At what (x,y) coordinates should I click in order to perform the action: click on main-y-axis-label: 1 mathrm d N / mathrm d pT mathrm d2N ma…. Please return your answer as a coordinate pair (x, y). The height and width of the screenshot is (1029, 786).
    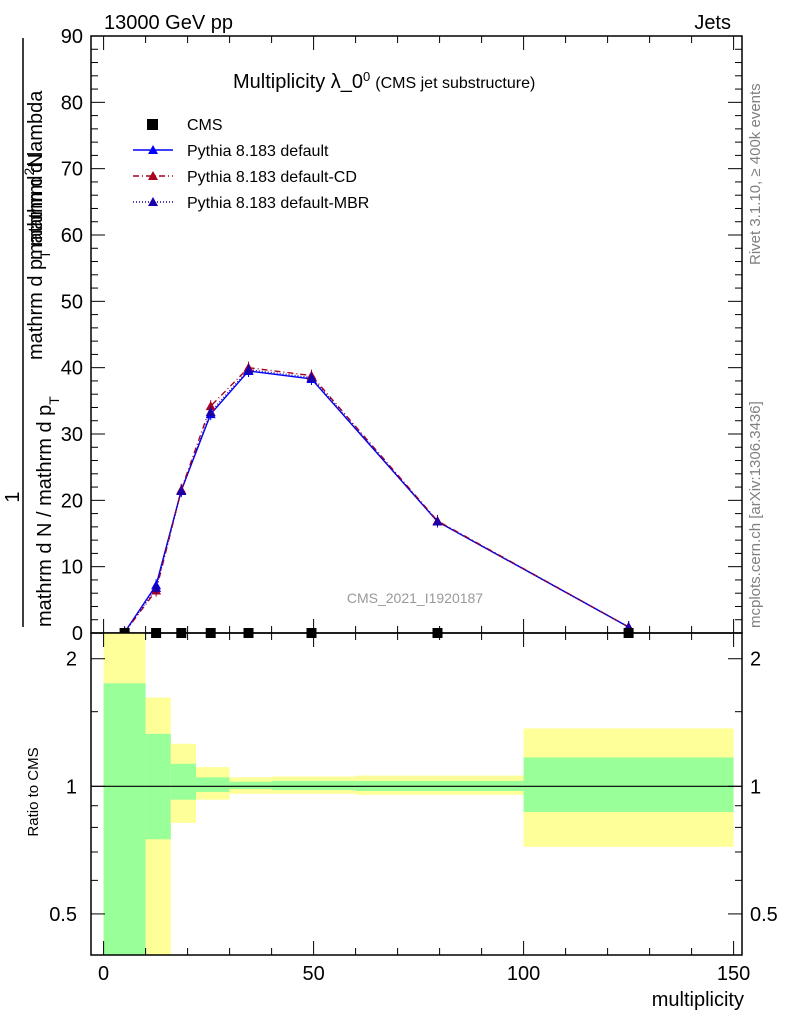
    Looking at the image, I should click on (32, 332).